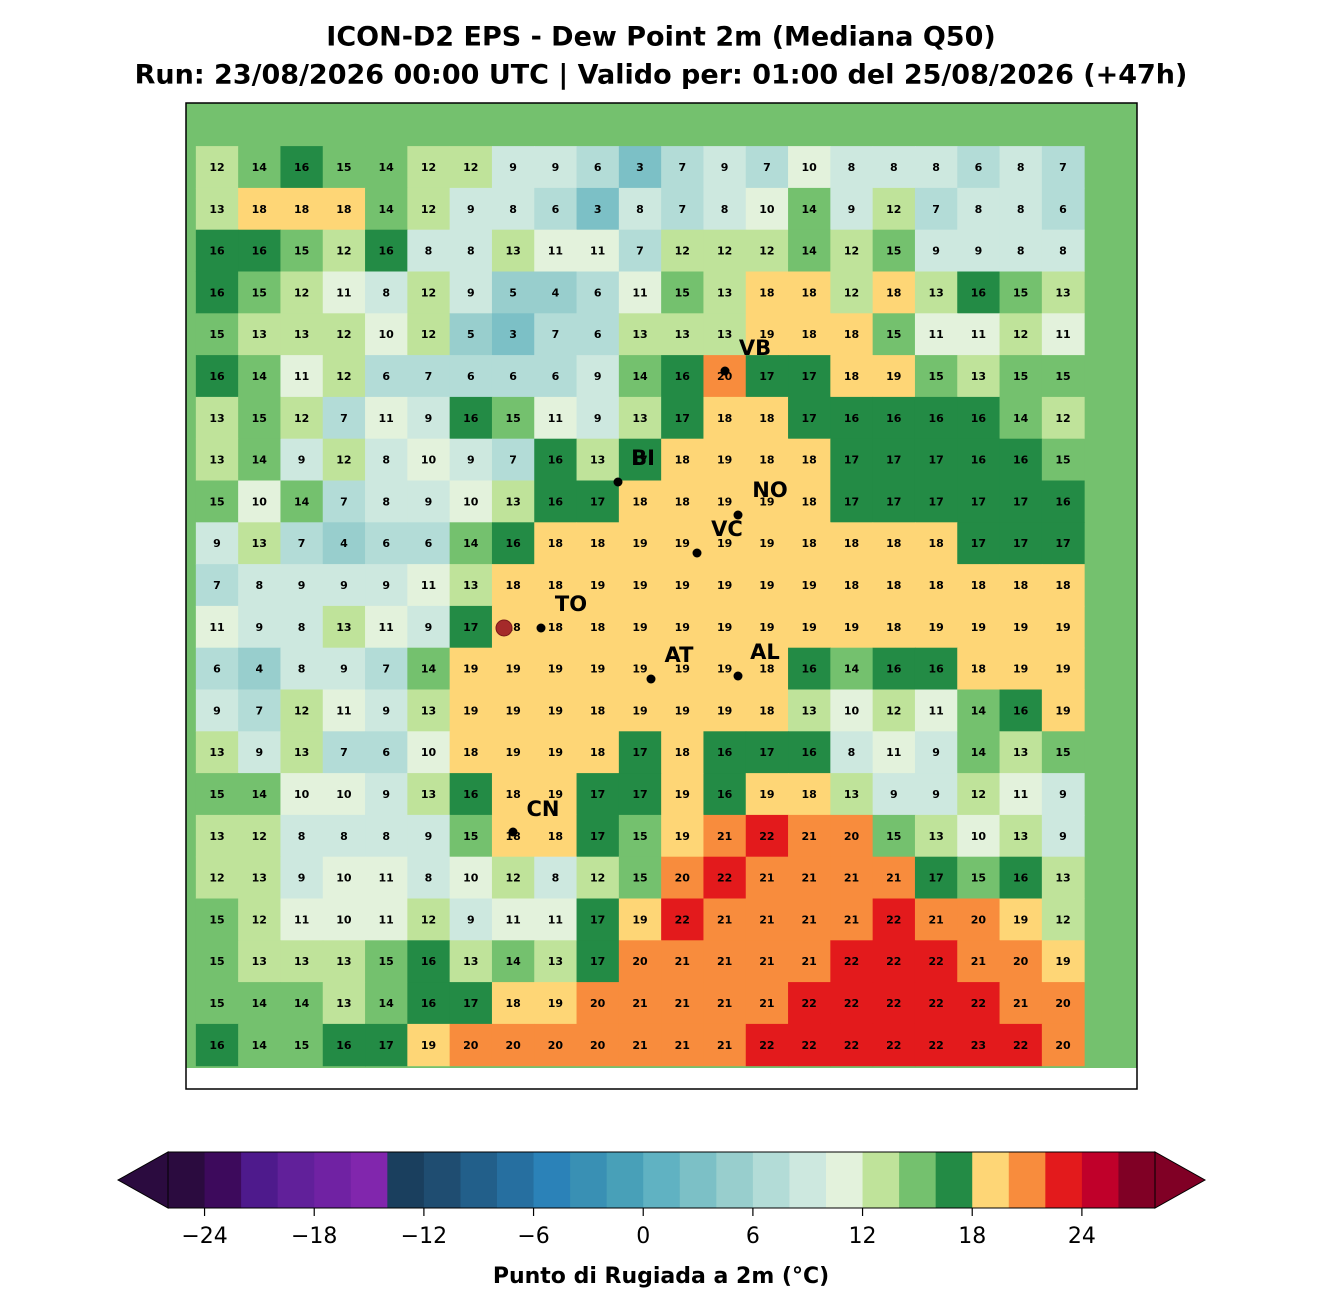  Describe the element at coordinates (556, 334) in the screenshot. I see `value-label: 7` at that location.